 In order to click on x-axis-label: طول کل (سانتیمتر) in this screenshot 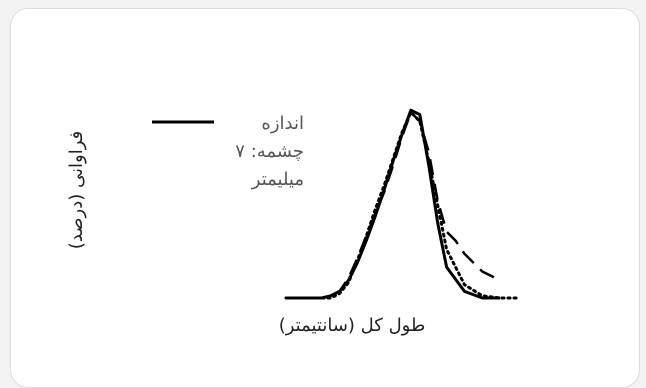, I will do `click(352, 325)`.